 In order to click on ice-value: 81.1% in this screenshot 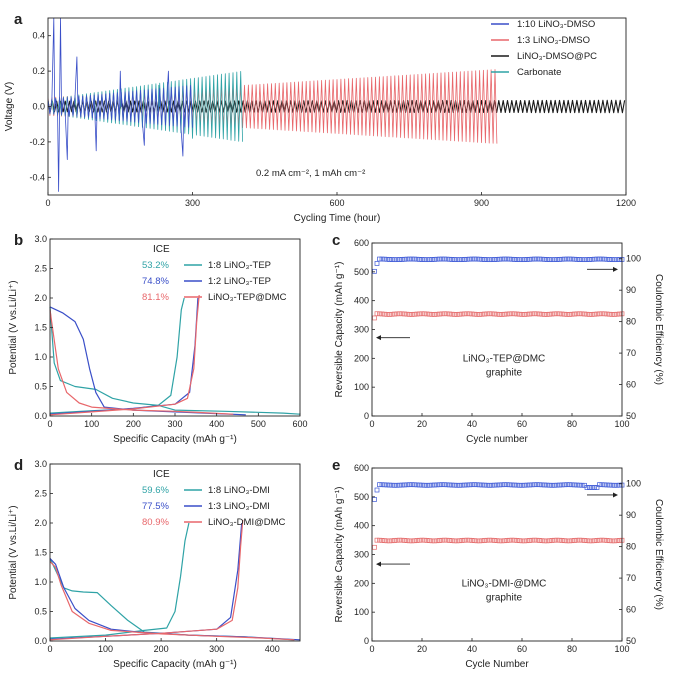, I will do `click(155, 297)`.